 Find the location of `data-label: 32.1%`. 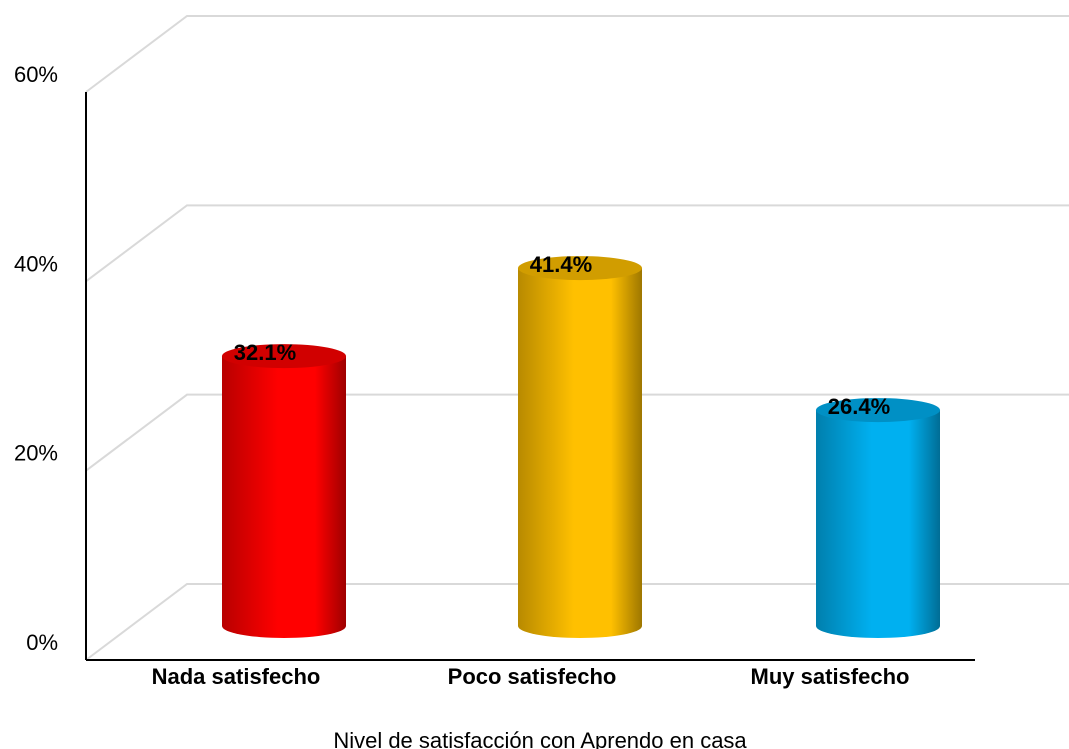

data-label: 32.1% is located at coordinates (265, 352).